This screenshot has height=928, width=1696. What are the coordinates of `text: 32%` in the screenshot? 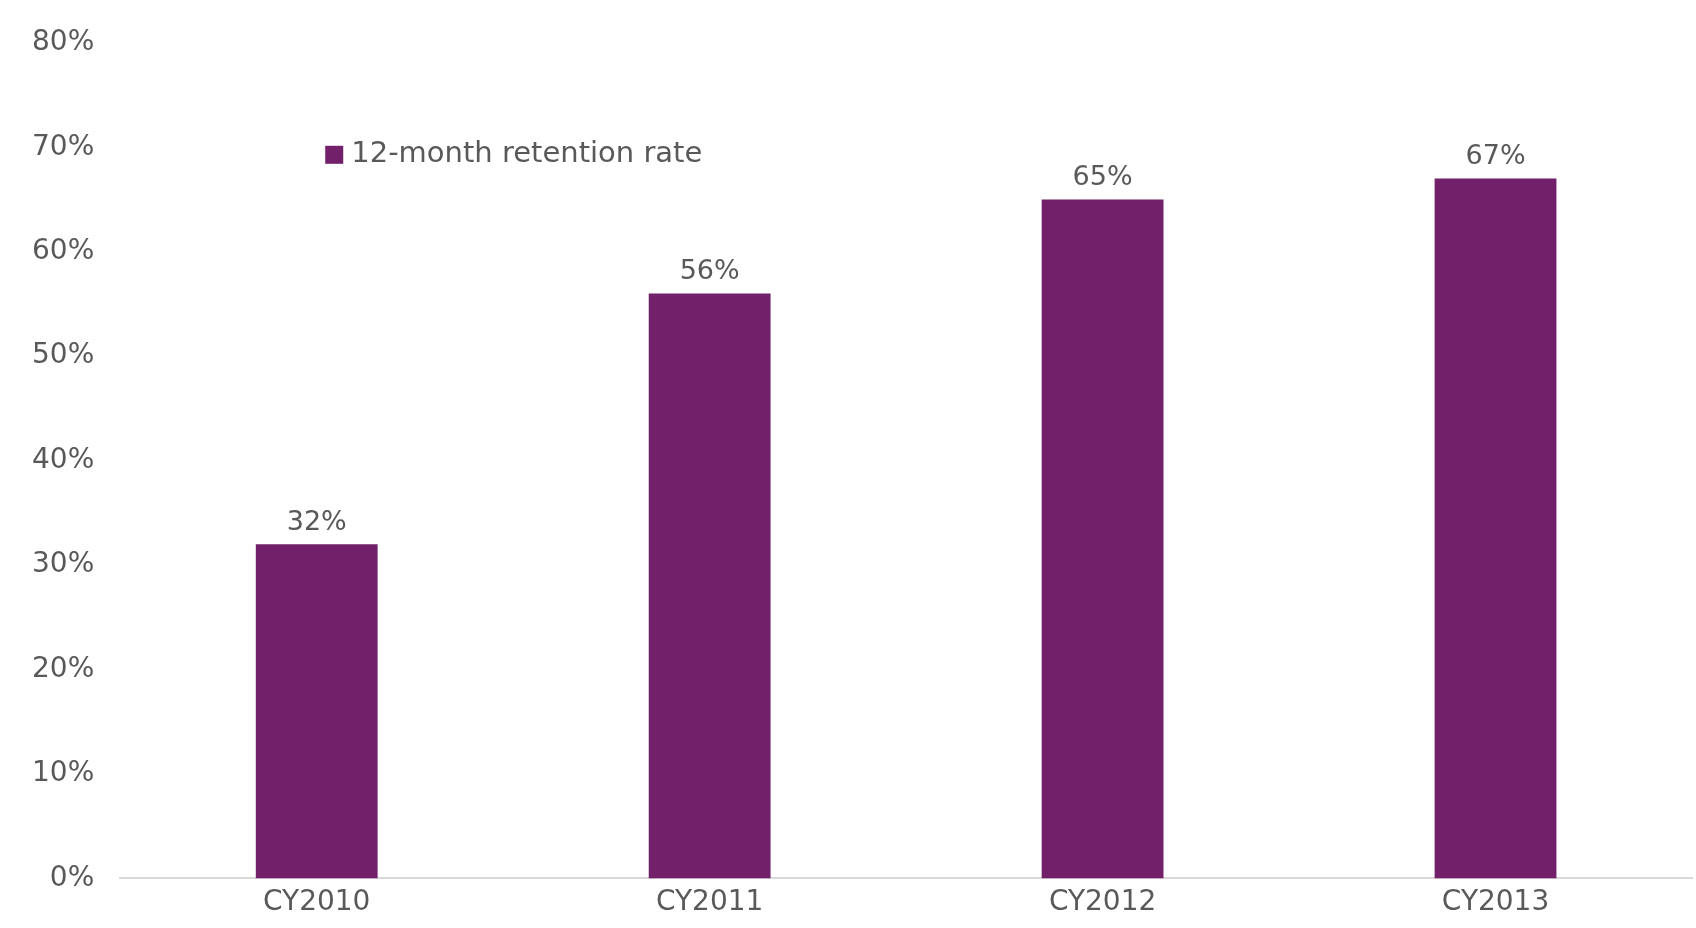 It's located at (316, 520).